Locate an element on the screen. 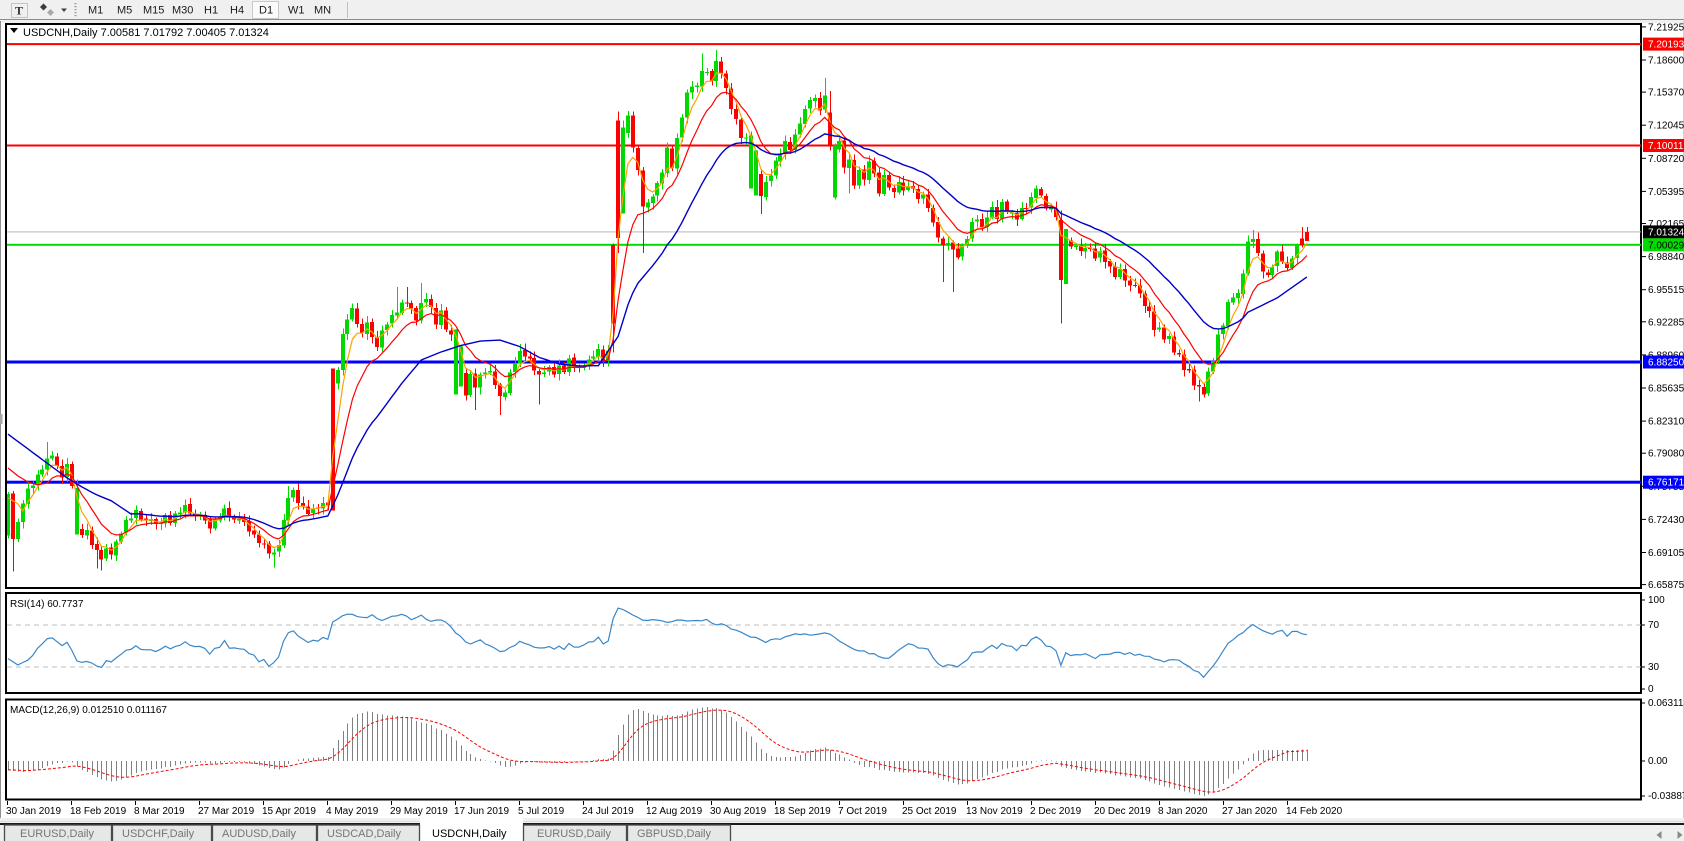  svg-text: 18 Feb 2019 is located at coordinates (98, 811).